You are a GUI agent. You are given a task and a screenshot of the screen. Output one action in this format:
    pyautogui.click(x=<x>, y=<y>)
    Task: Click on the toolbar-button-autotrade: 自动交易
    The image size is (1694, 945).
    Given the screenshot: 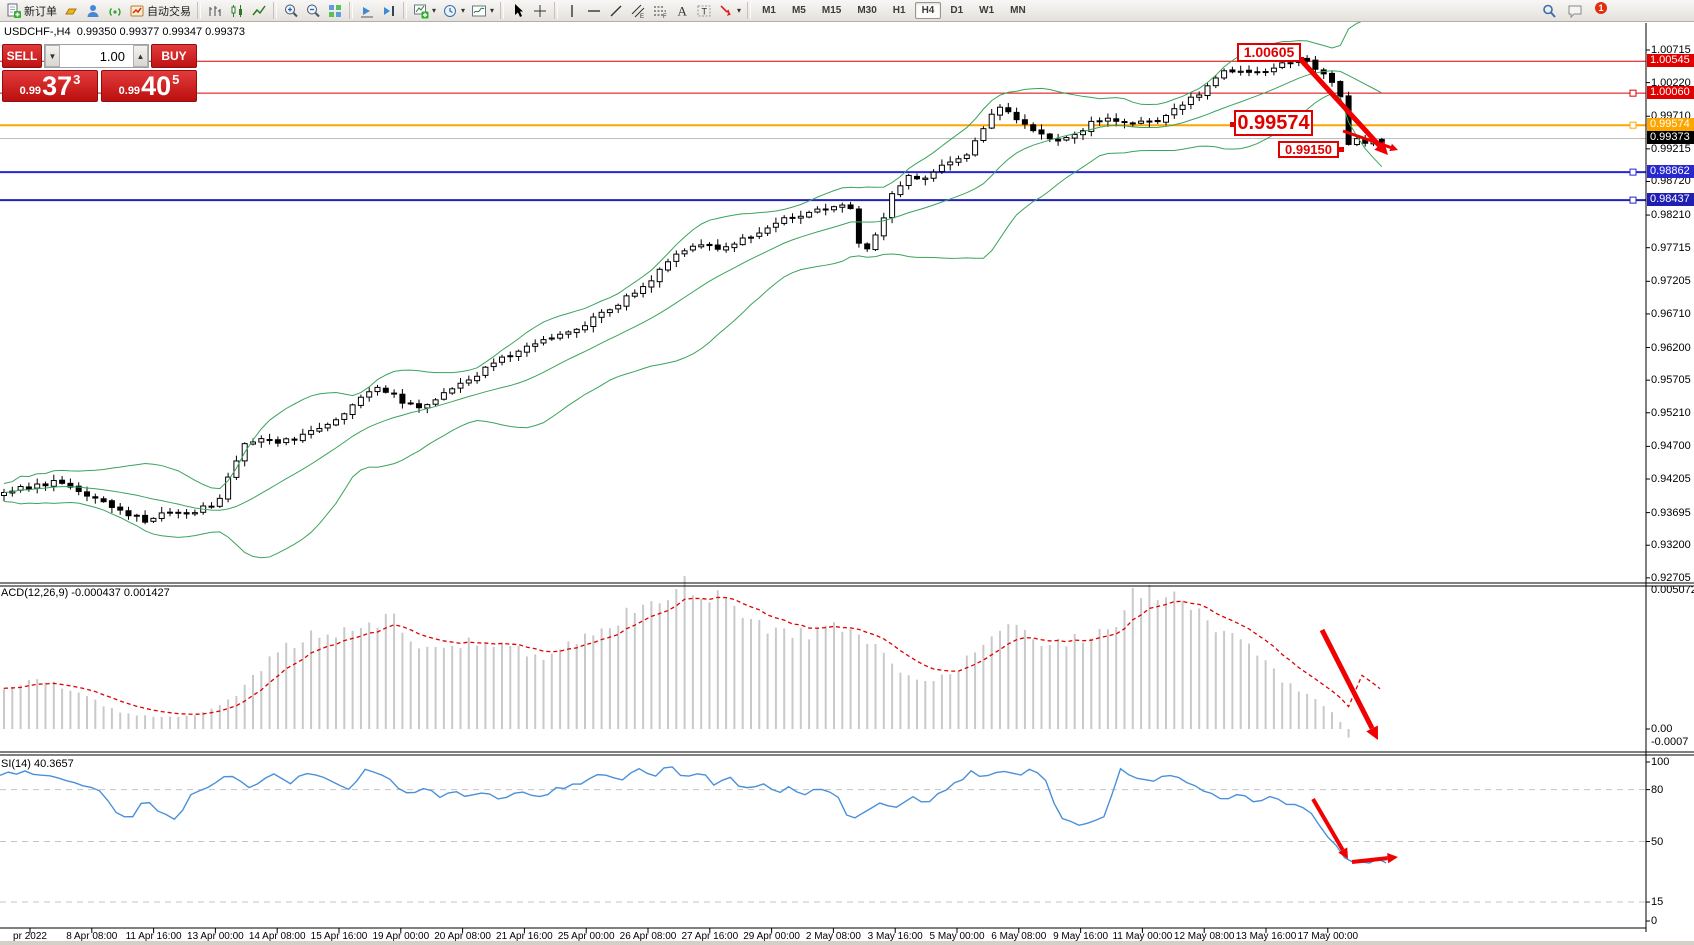 What is the action you would take?
    pyautogui.click(x=160, y=10)
    